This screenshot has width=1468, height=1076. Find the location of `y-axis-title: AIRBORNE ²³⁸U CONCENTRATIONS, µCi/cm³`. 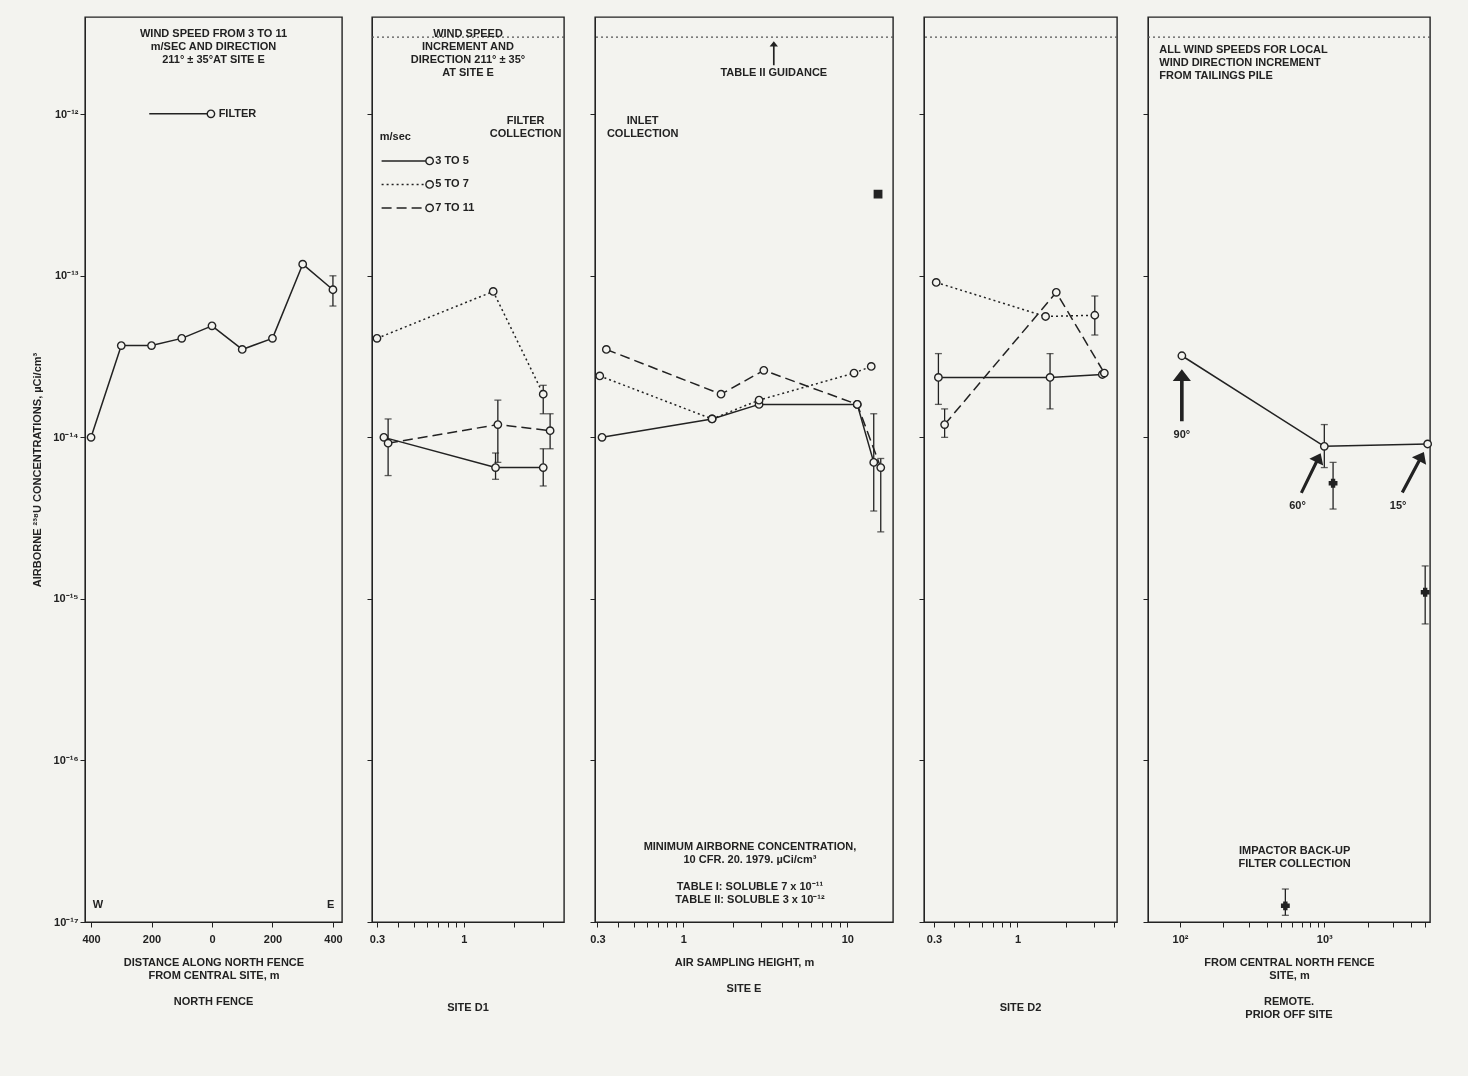

y-axis-title: AIRBORNE ²³⁸U CONCENTRATIONS, µCi/cm³ is located at coordinates (37, 470).